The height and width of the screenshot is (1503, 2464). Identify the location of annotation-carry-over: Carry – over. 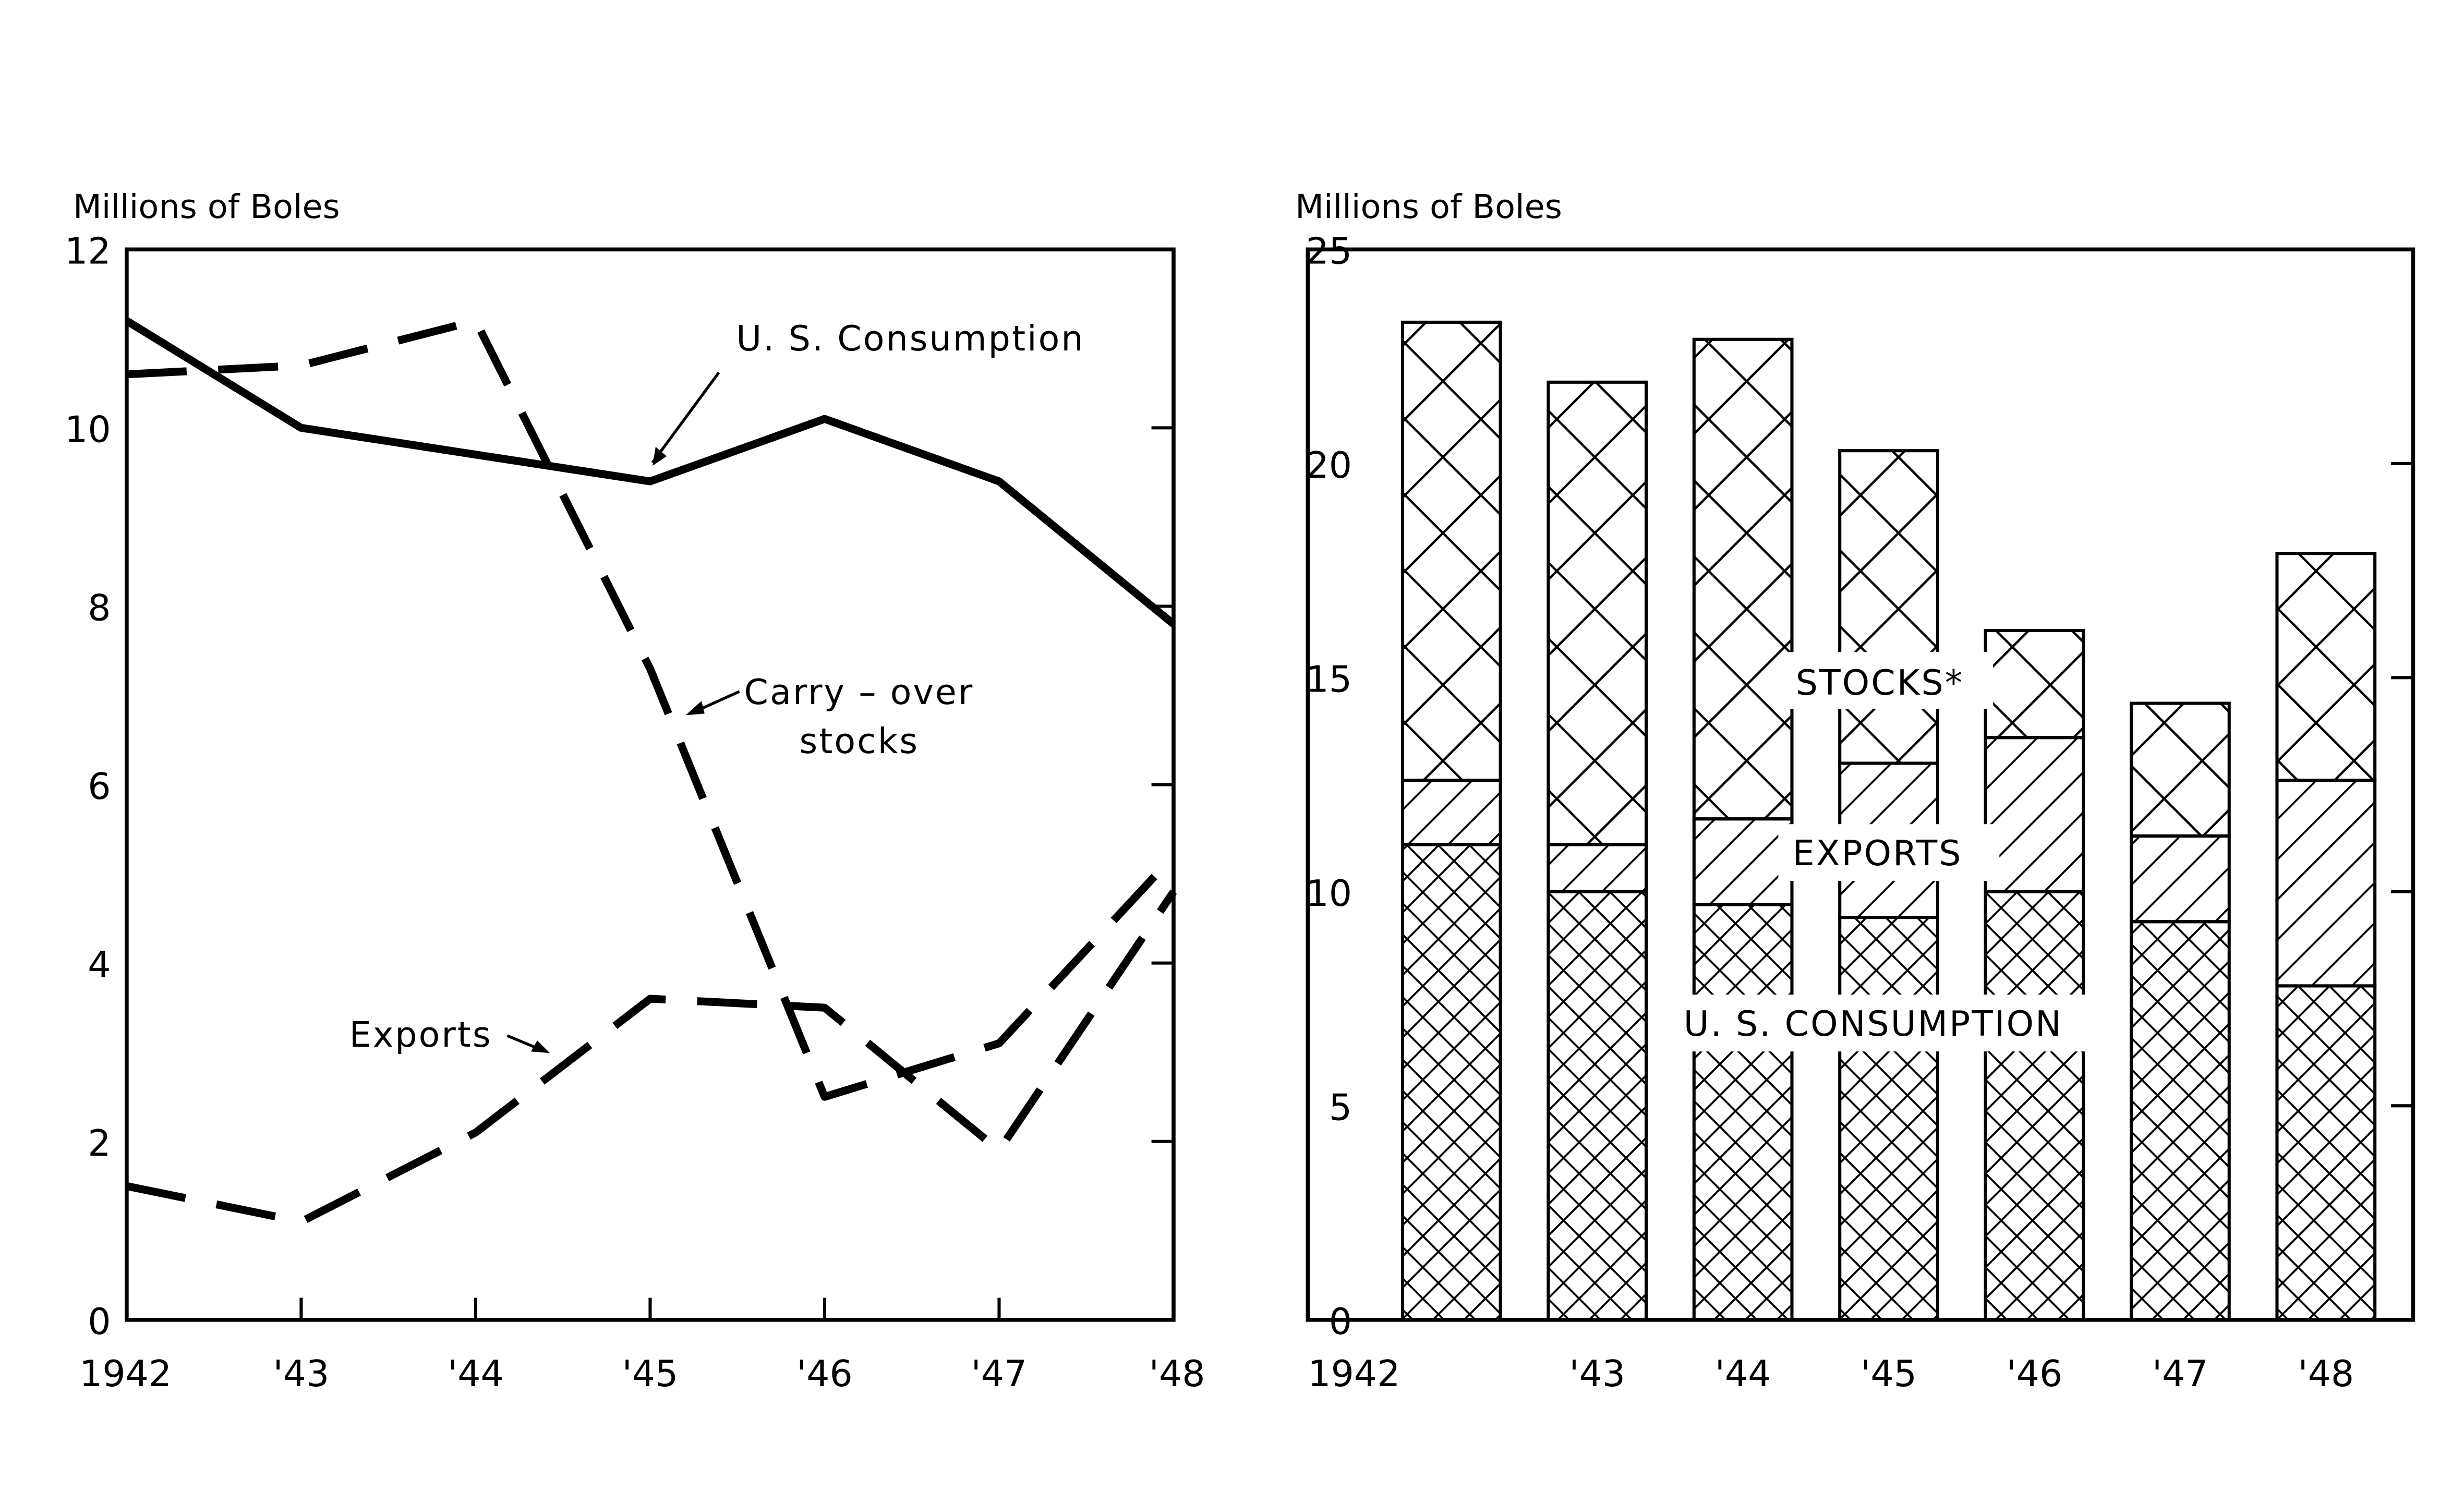
(859, 692).